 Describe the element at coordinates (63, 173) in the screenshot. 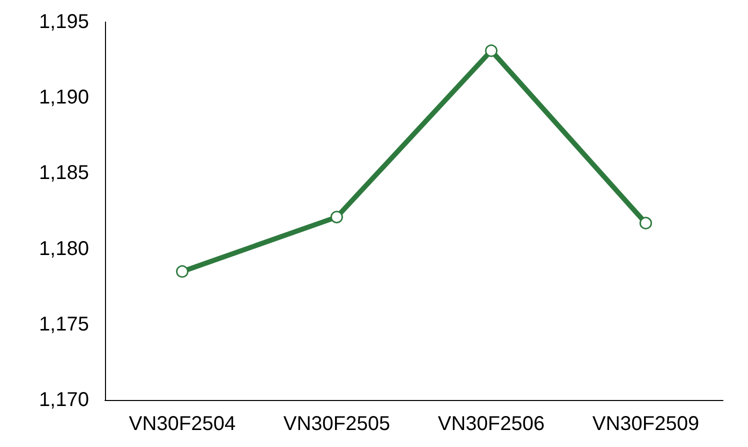

I see `y-tick-label: 1,185` at that location.